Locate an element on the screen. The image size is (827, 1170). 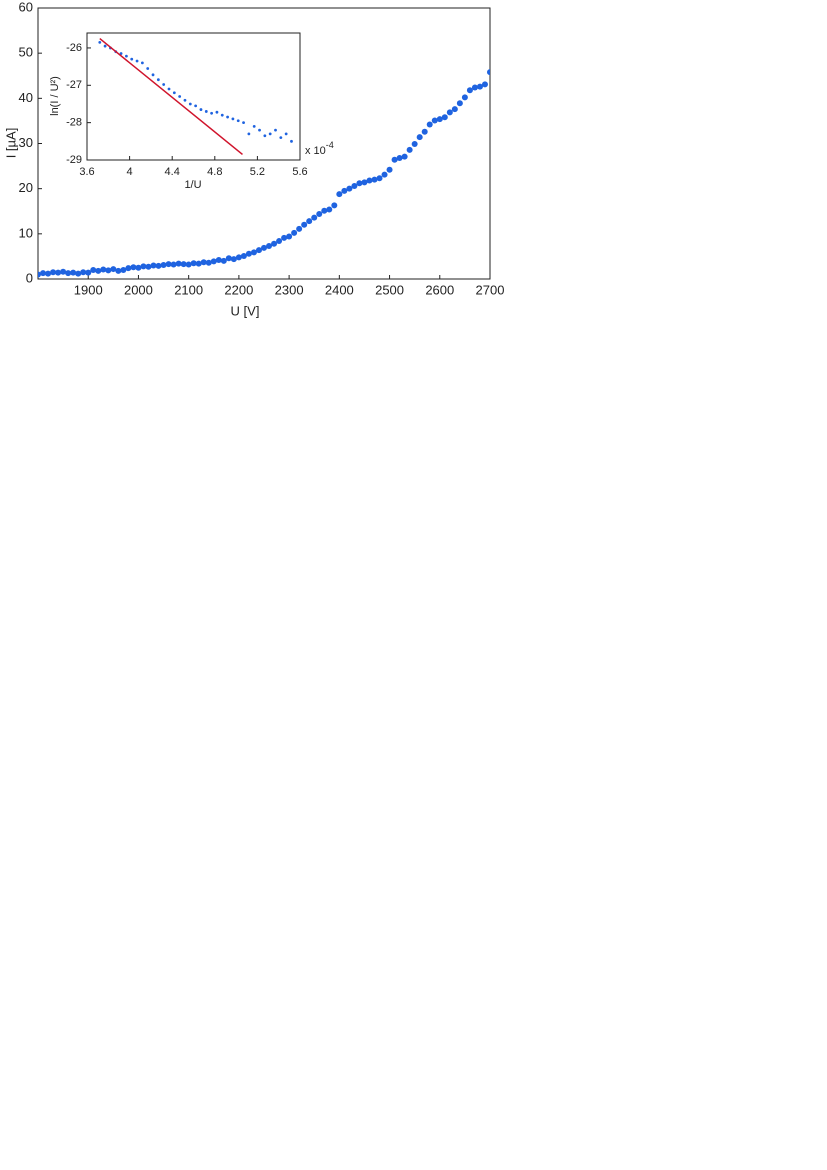
y-tick-label: 30 is located at coordinates (26, 142).